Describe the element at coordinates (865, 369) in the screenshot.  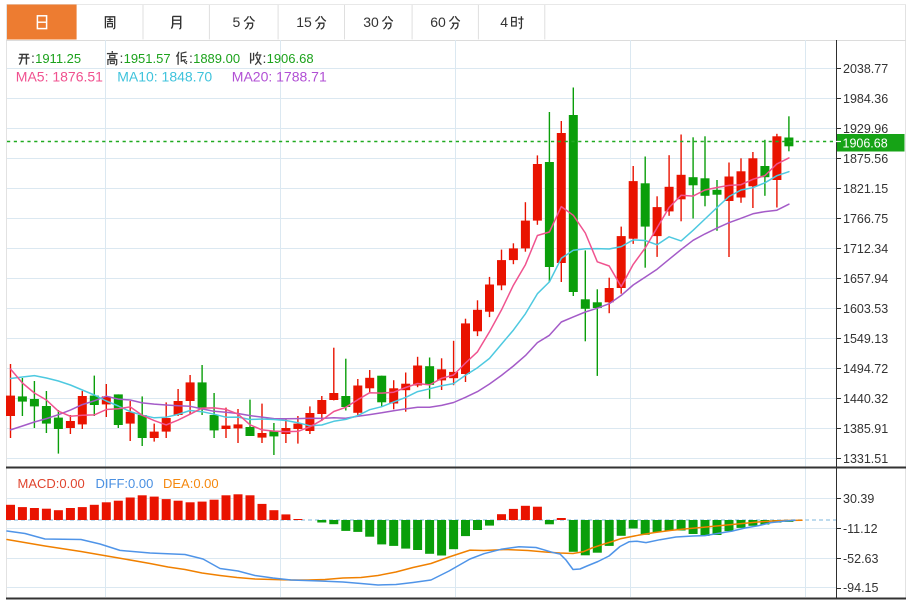
I see `svg-text: 1494.72` at that location.